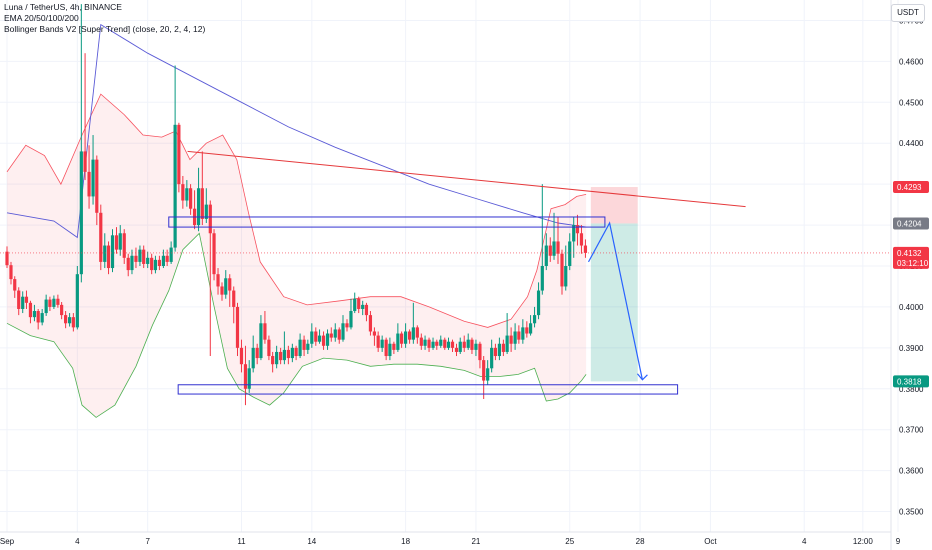 The image size is (932, 550). I want to click on x-tick-label: 11, so click(241, 541).